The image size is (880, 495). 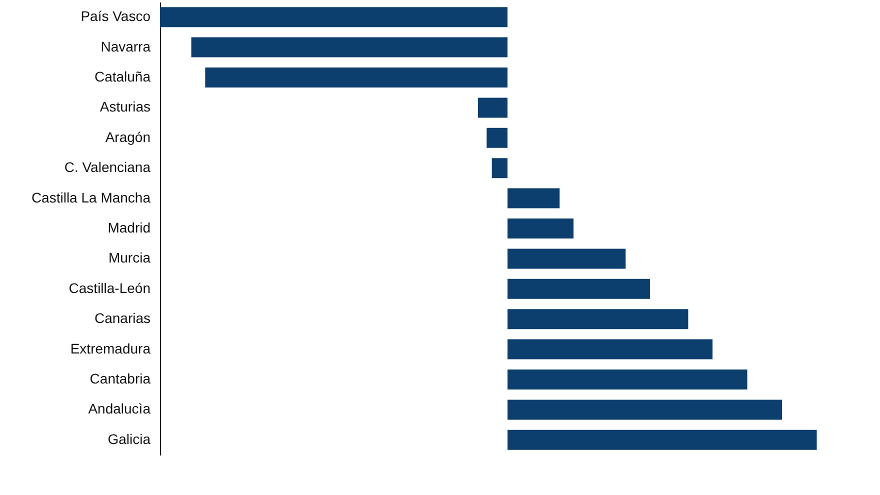 I want to click on y-tick-label: País Vasco, so click(x=115, y=16).